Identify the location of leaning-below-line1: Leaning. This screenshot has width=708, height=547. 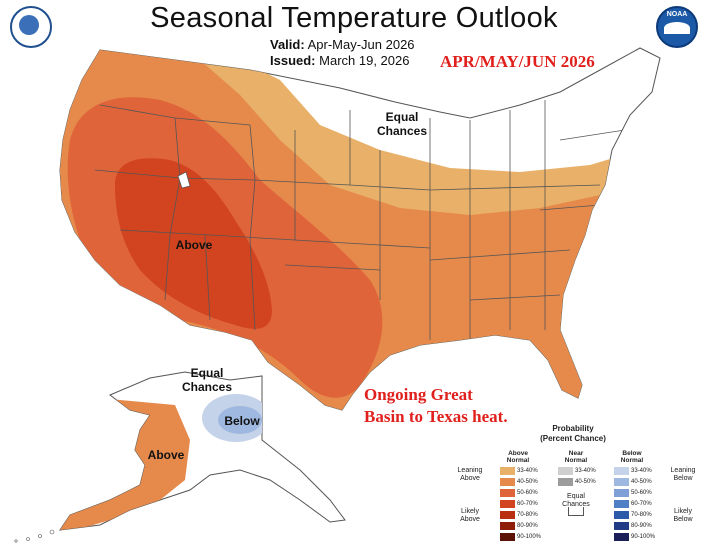
(683, 470).